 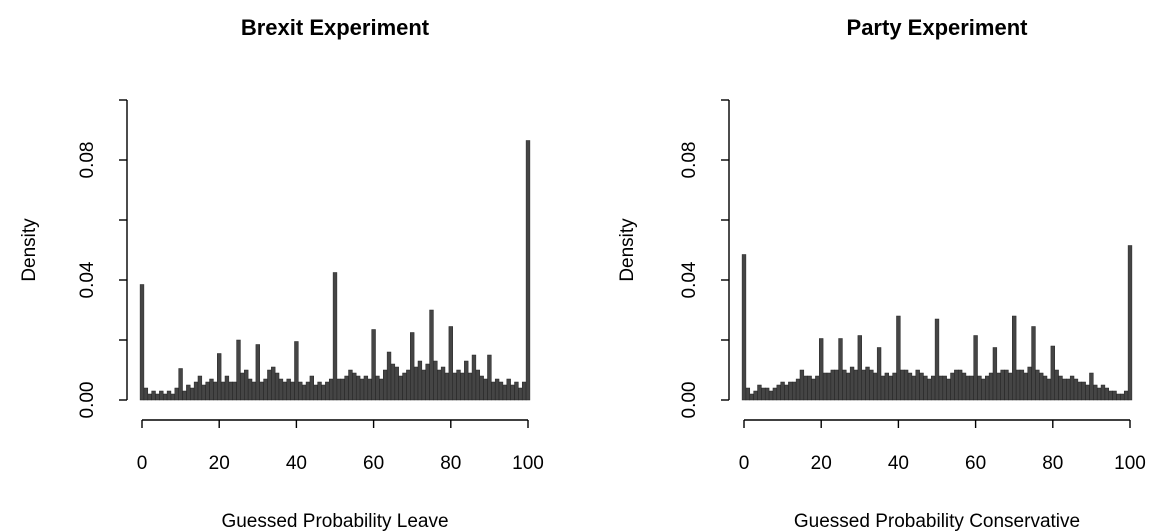 I want to click on y-tick-label: 0.08, so click(x=87, y=160).